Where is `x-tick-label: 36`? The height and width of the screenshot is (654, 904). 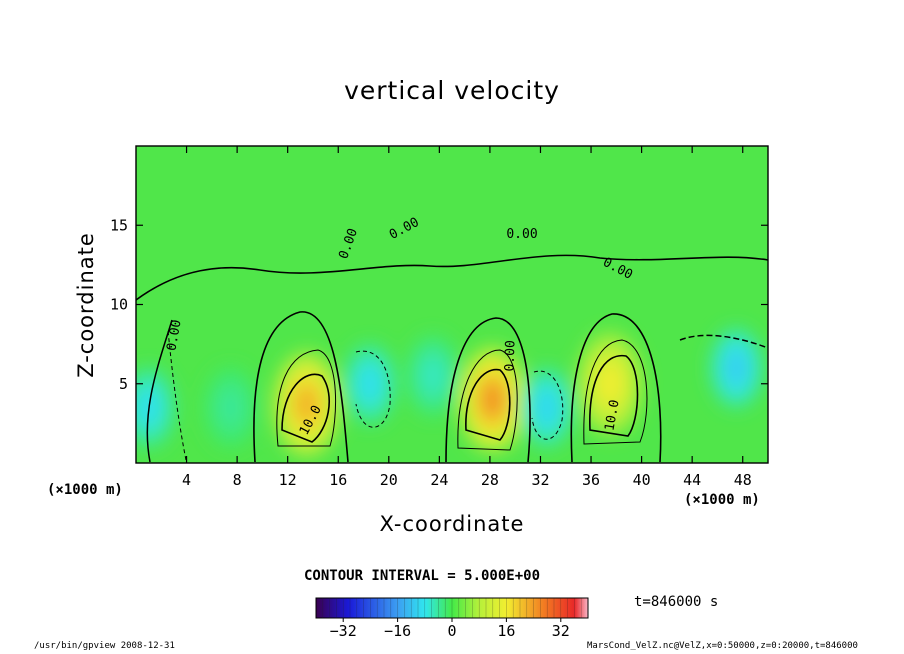 x-tick-label: 36 is located at coordinates (591, 480).